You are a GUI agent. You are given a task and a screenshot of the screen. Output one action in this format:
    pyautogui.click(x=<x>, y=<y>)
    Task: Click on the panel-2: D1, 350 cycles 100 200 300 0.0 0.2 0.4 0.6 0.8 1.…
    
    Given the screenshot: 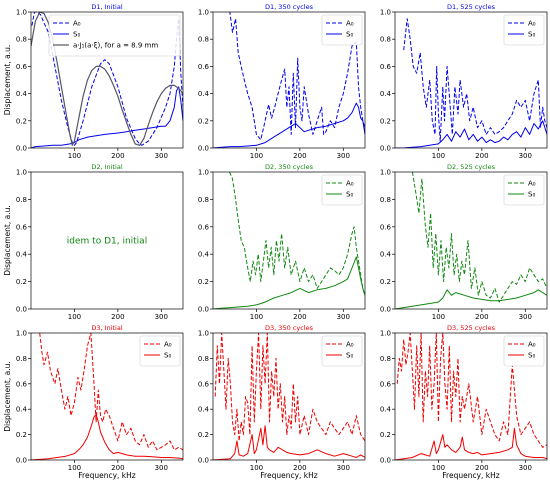 What is the action you would take?
    pyautogui.click(x=282, y=81)
    